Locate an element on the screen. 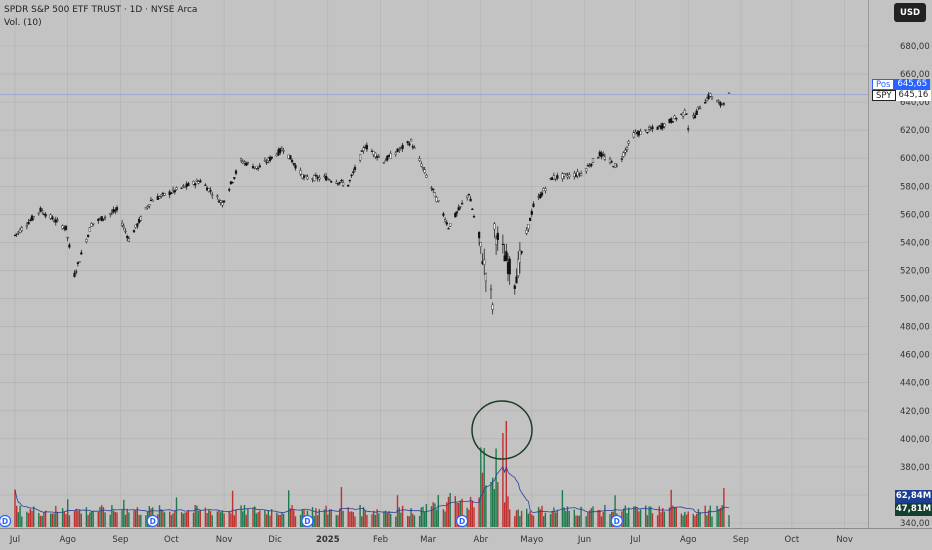  currency-button: USD is located at coordinates (910, 12).